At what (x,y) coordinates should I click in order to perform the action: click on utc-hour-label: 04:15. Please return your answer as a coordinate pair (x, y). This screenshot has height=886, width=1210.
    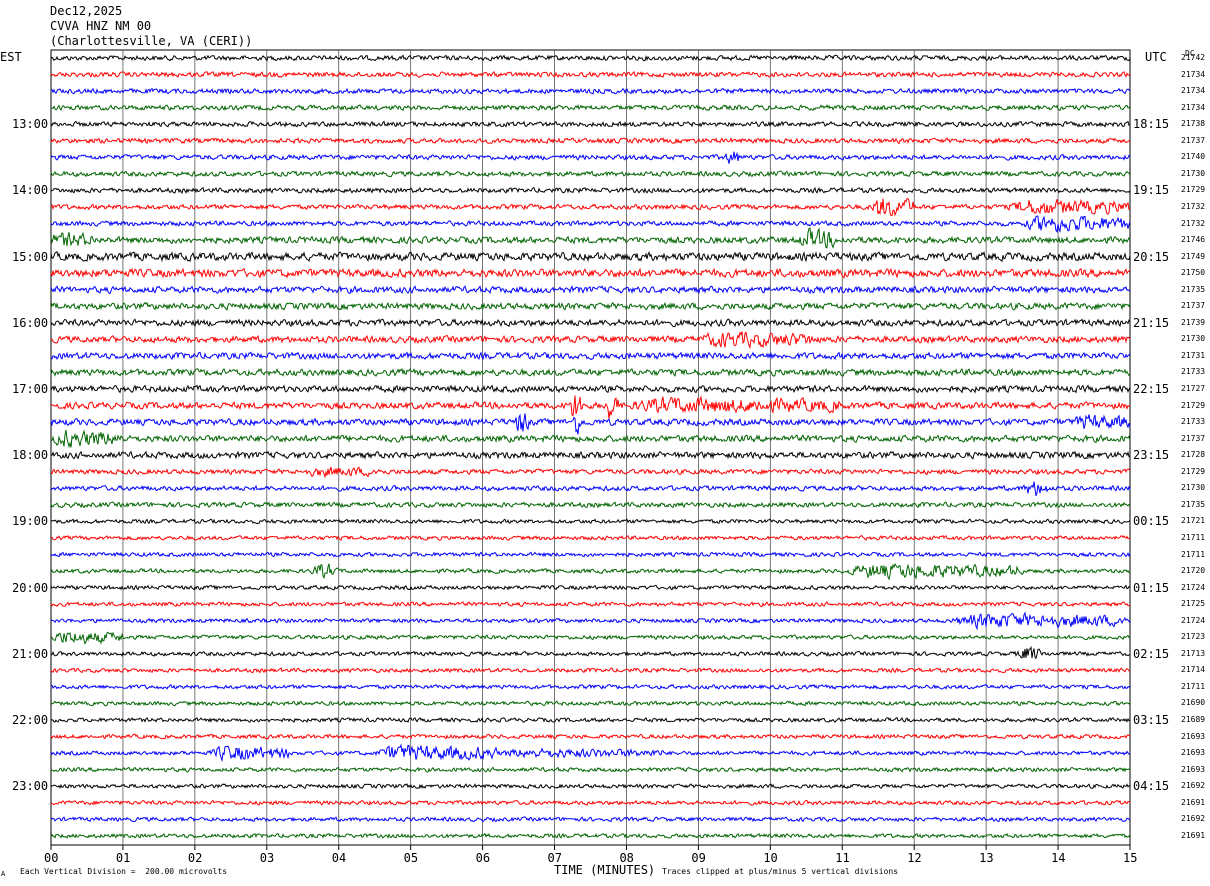
    Looking at the image, I should click on (1151, 786).